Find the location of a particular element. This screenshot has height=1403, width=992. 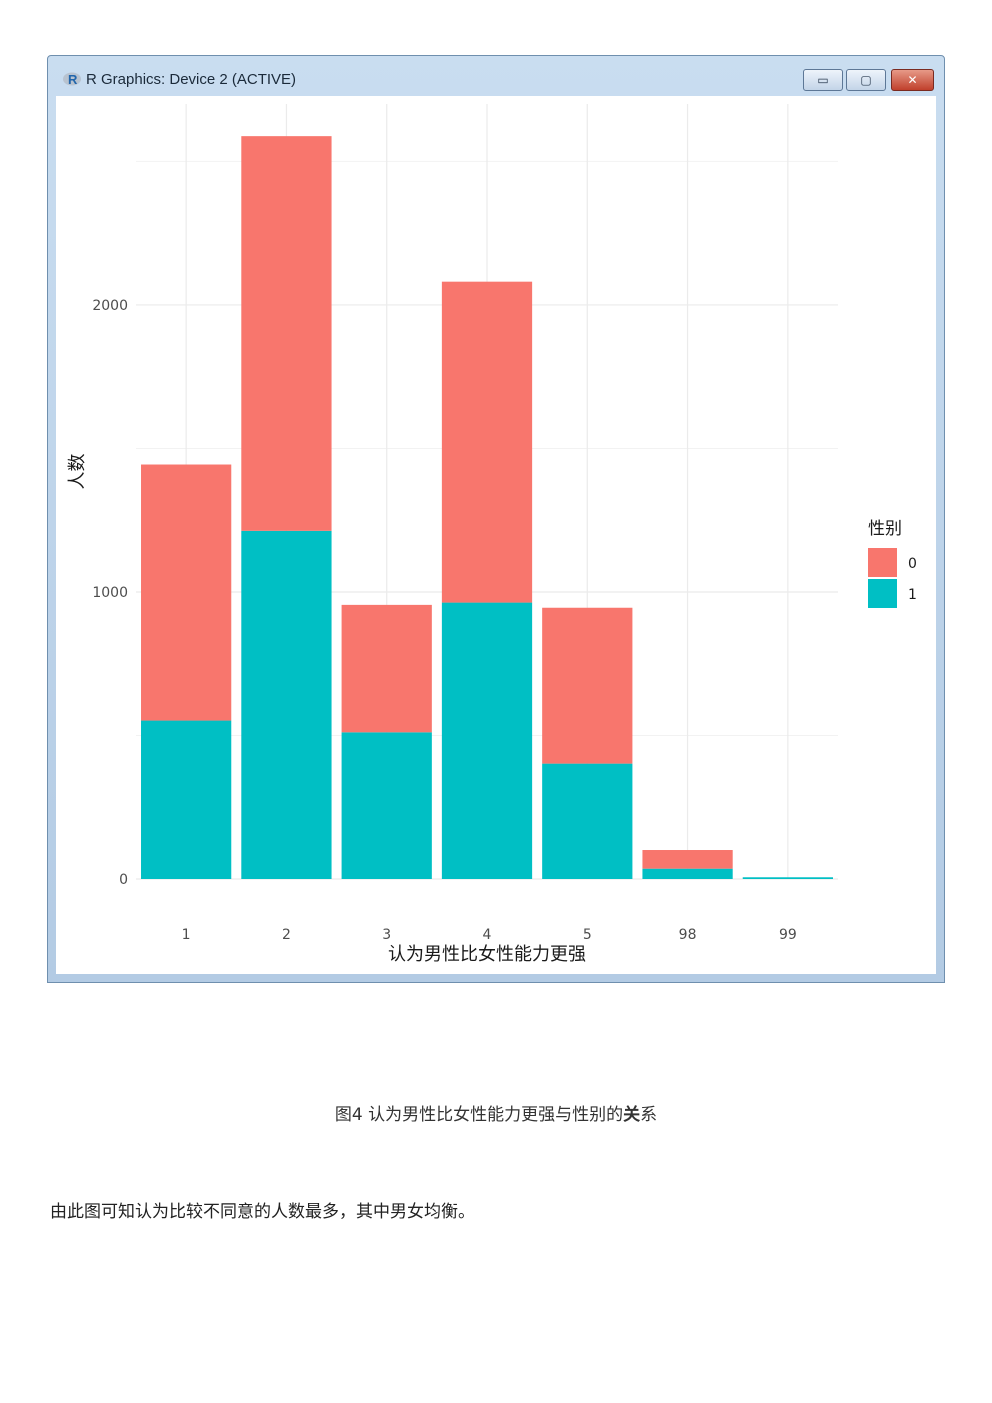

legend-label-1: 1 is located at coordinates (912, 595).